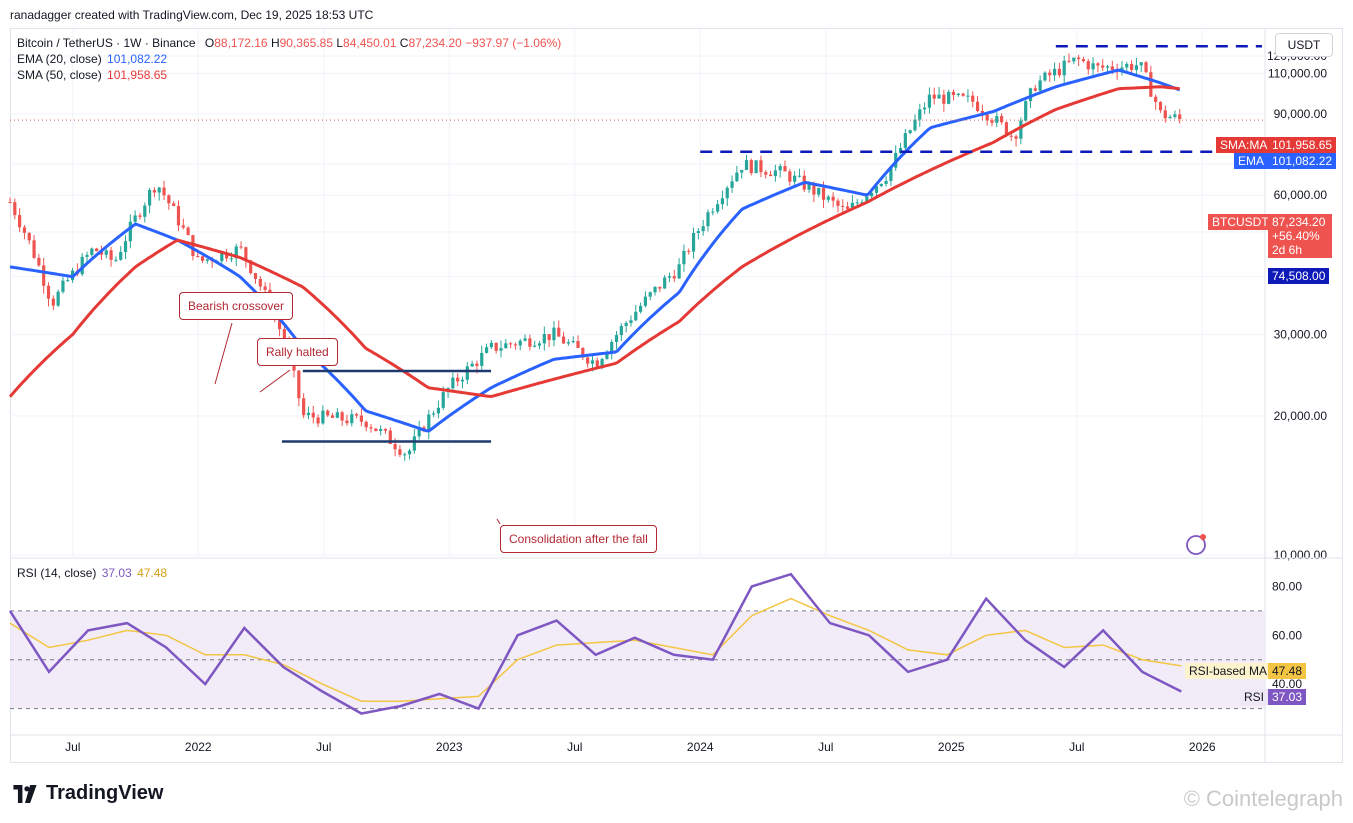  I want to click on annotation-rally-pointer, so click(275, 381).